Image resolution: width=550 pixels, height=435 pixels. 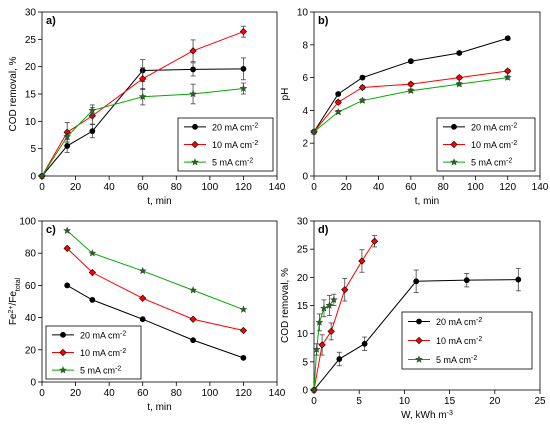 I want to click on legend-label: 5 mA cm-2, so click(x=232, y=162).